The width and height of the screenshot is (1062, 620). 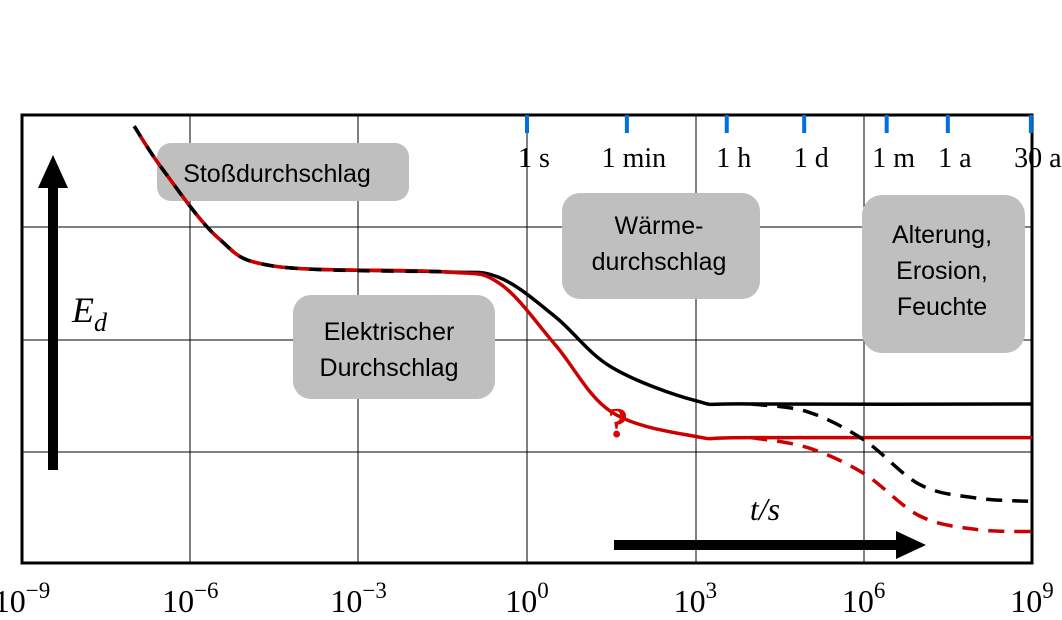 What do you see at coordinates (911, 545) in the screenshot?
I see `x-arrow-head` at bounding box center [911, 545].